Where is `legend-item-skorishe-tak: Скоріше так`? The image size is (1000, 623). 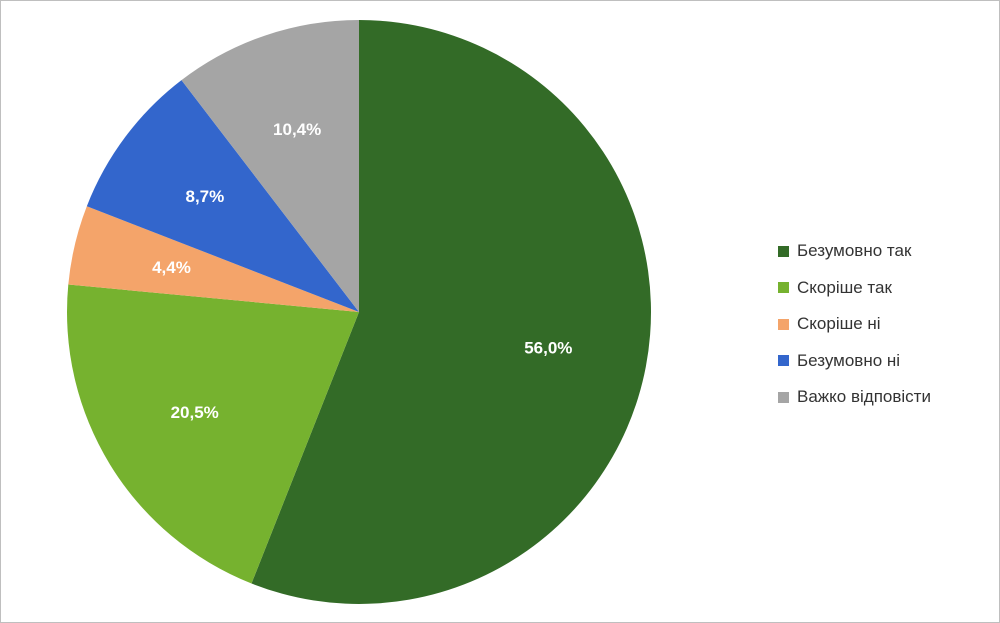
legend-item-skorishe-tak: Скоріше так is located at coordinates (883, 288).